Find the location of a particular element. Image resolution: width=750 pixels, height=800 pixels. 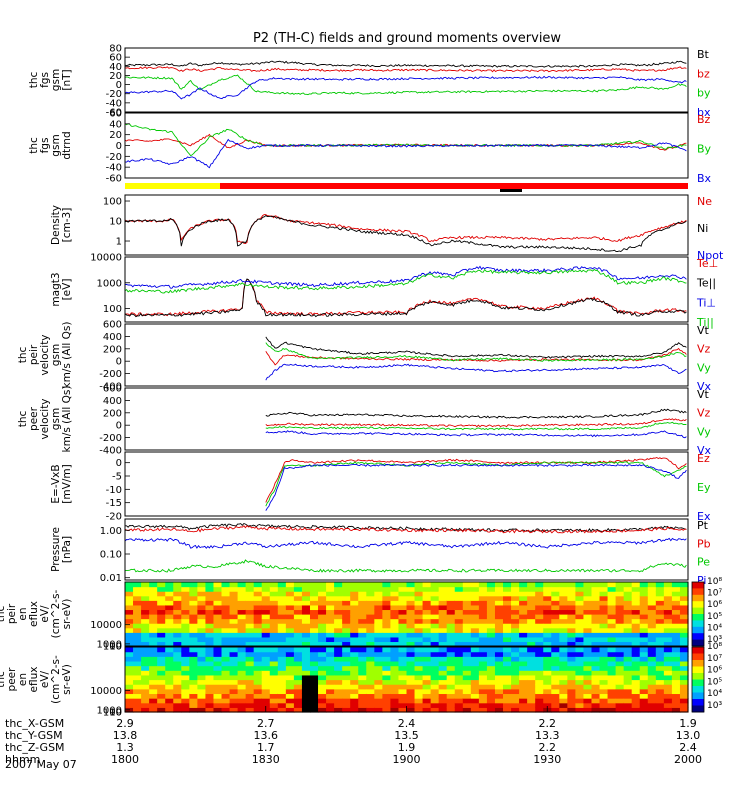

panel-ylabel: thc peir velocity gsm km/s (All Qs) is located at coordinates (45, 355).